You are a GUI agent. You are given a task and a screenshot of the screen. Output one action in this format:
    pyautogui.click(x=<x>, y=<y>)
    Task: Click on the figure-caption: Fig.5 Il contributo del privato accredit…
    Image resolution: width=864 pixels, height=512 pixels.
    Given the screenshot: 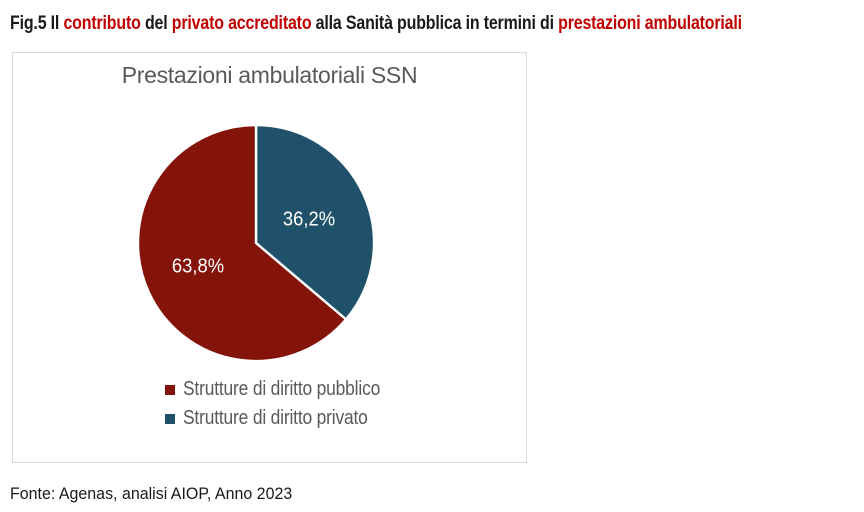 What is the action you would take?
    pyautogui.click(x=376, y=24)
    